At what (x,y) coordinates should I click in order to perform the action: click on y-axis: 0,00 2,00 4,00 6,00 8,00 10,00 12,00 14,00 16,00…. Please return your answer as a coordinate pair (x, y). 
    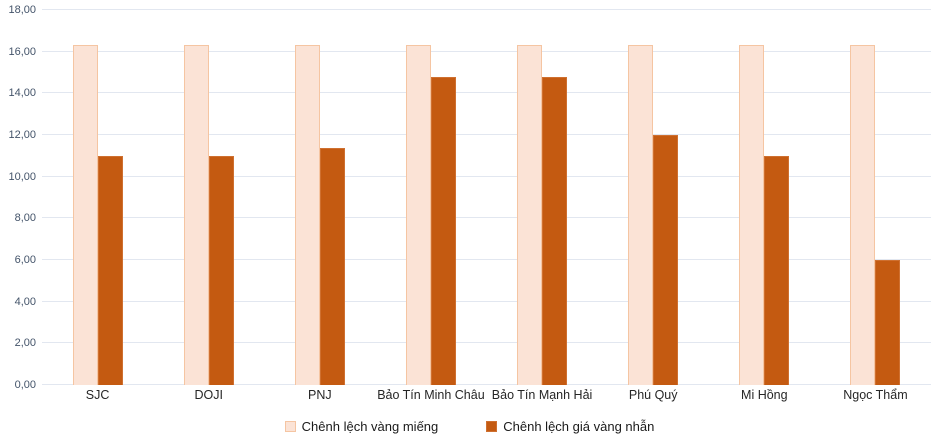
    Looking at the image, I should click on (18, 197).